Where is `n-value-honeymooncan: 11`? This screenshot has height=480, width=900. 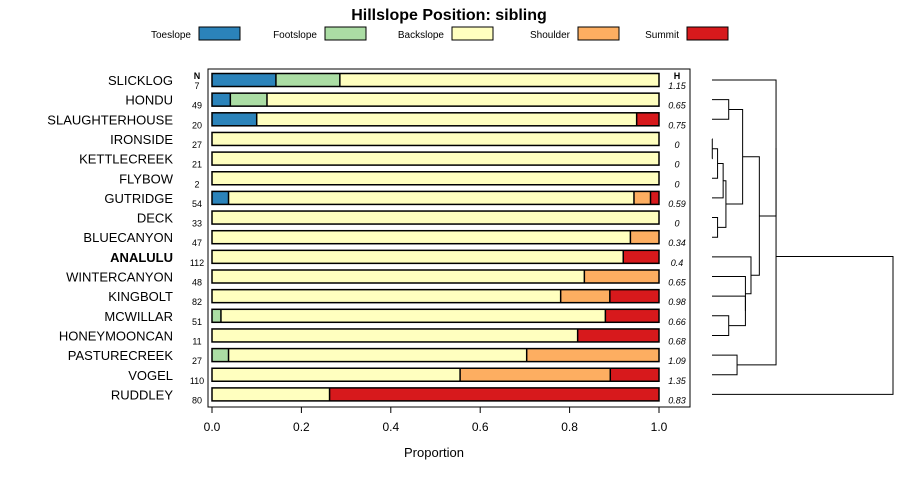
n-value-honeymooncan: 11 is located at coordinates (196, 341).